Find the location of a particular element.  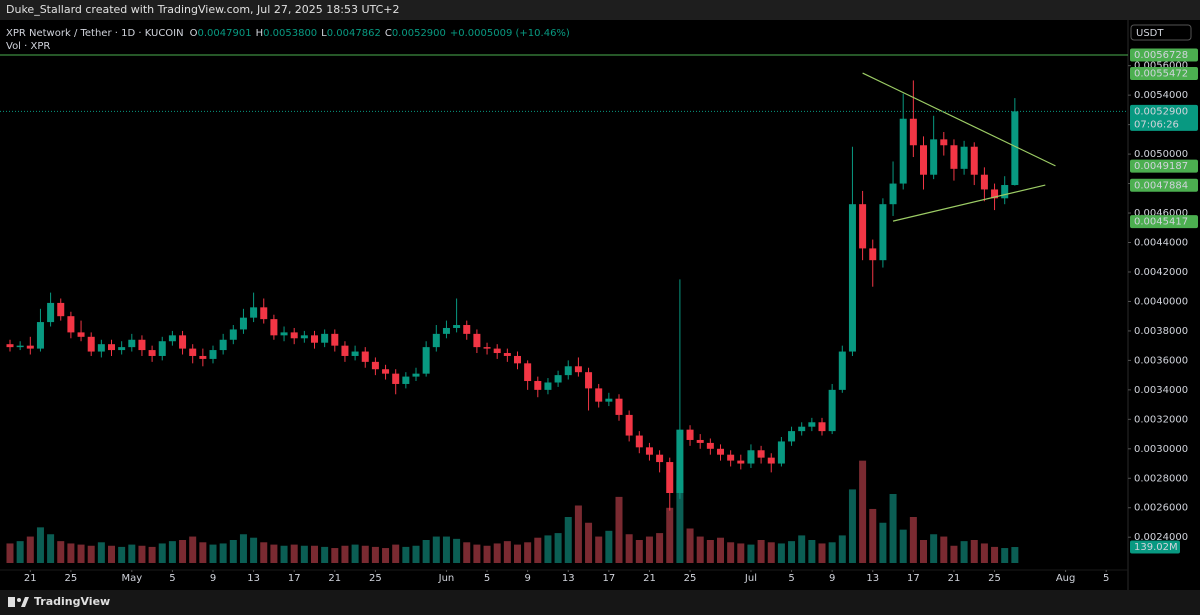

legend-volume: Vol · XPR is located at coordinates (28, 46).